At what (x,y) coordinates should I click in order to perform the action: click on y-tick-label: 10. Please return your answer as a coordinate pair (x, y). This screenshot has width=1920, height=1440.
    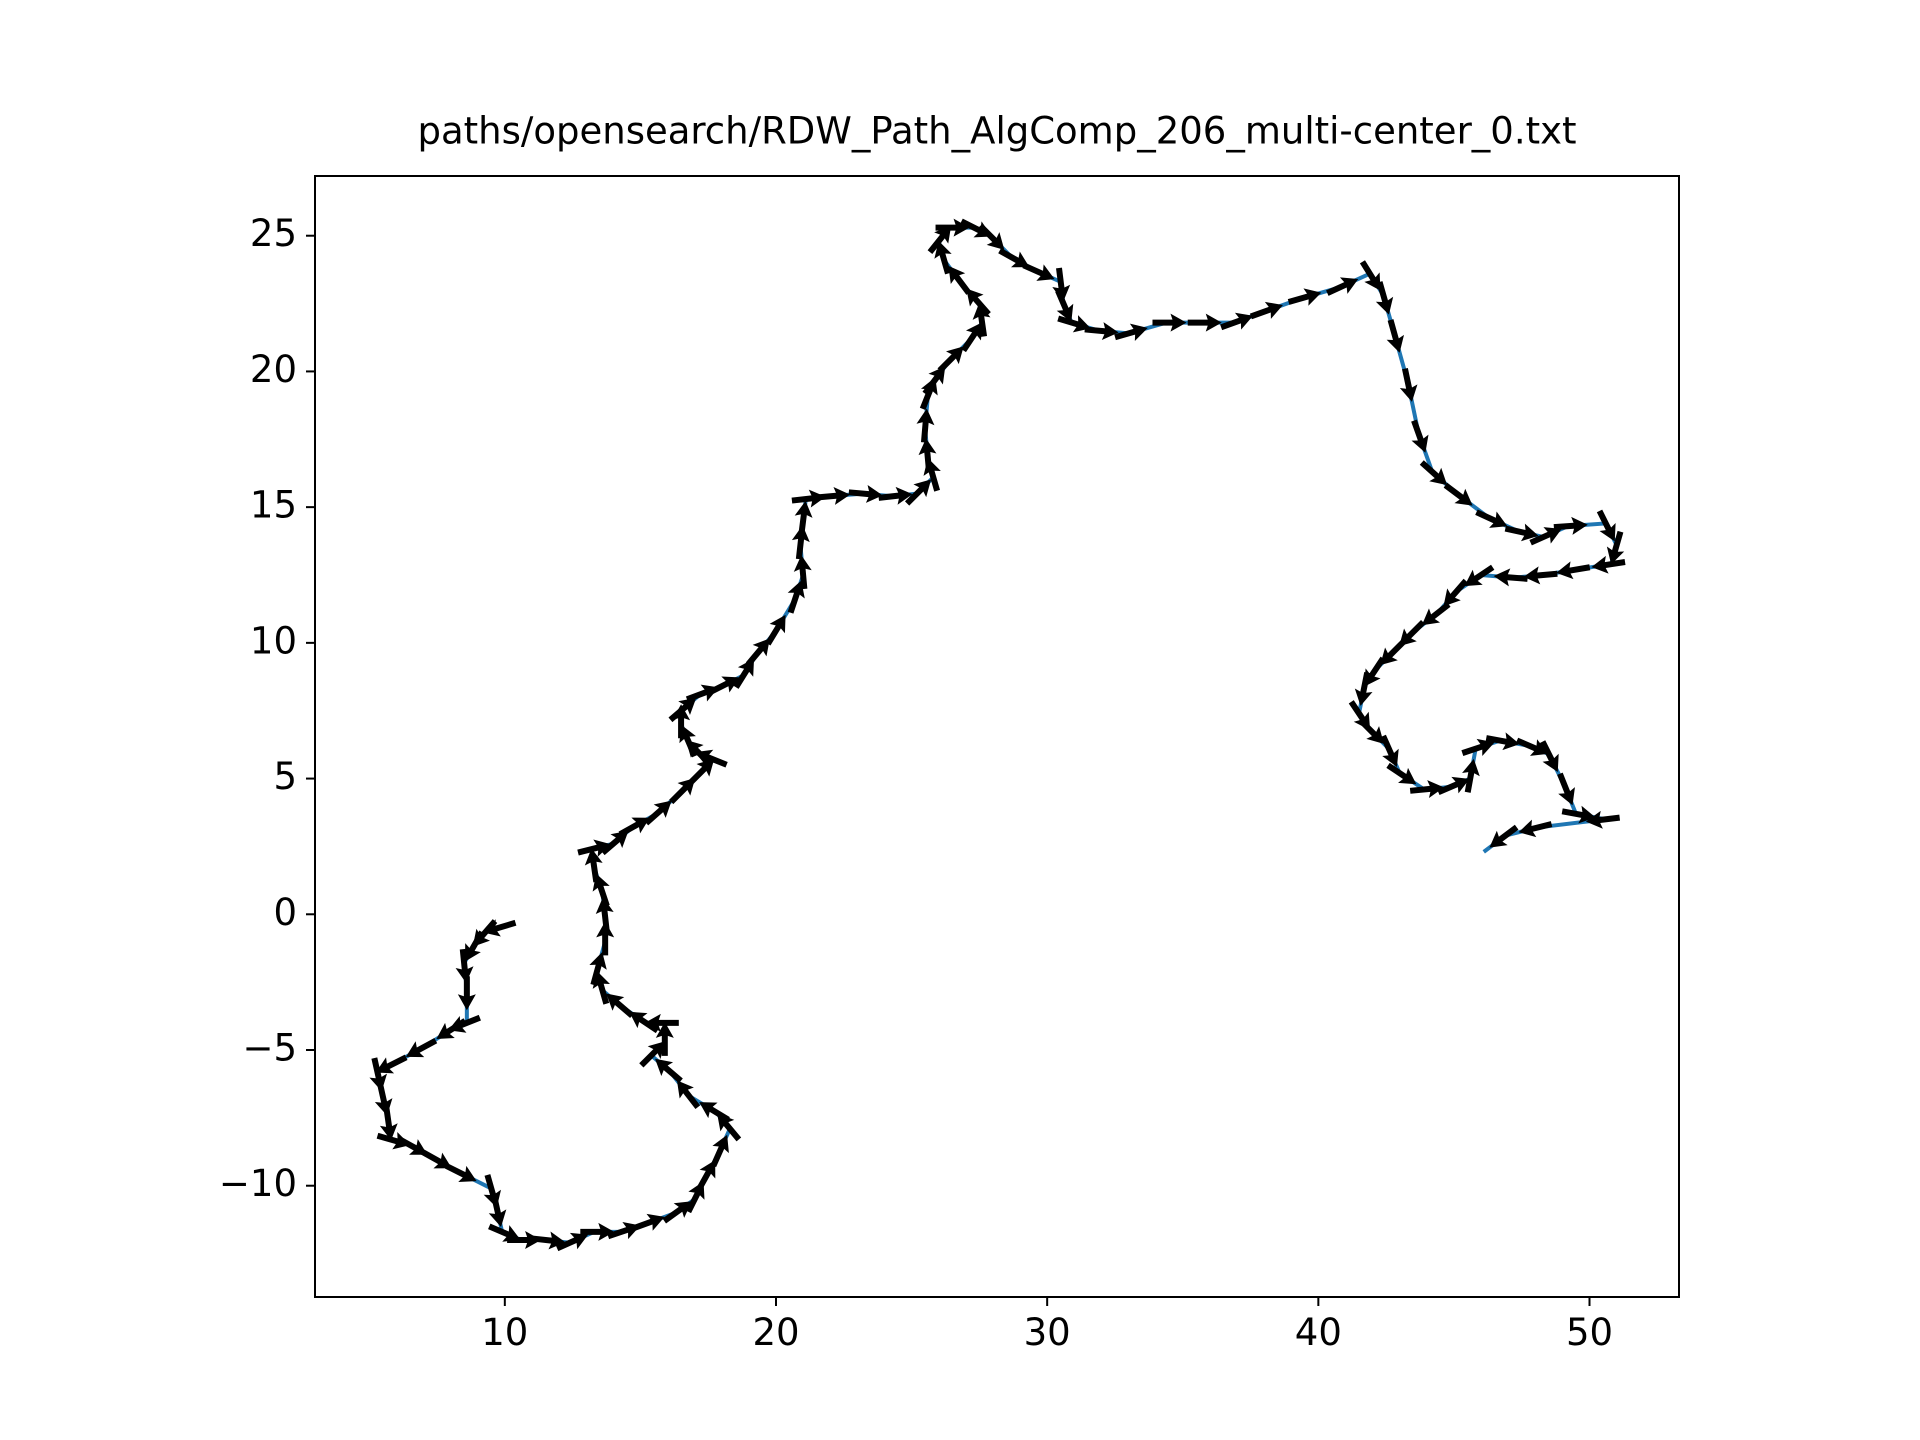
    Looking at the image, I should click on (273, 640).